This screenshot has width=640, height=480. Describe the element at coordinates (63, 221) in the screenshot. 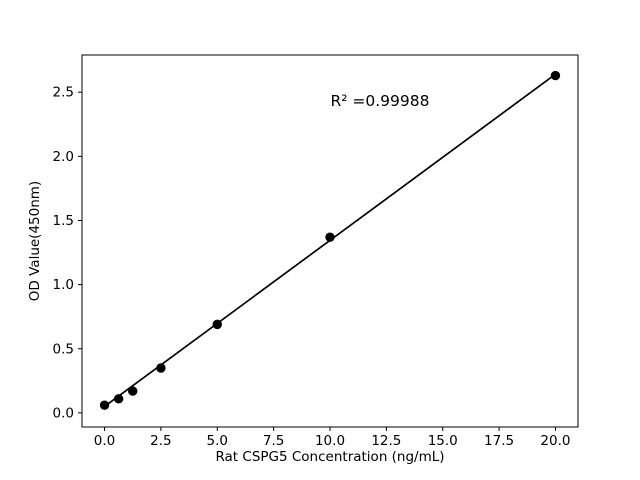

I see `y-tick-label: 1.5` at that location.